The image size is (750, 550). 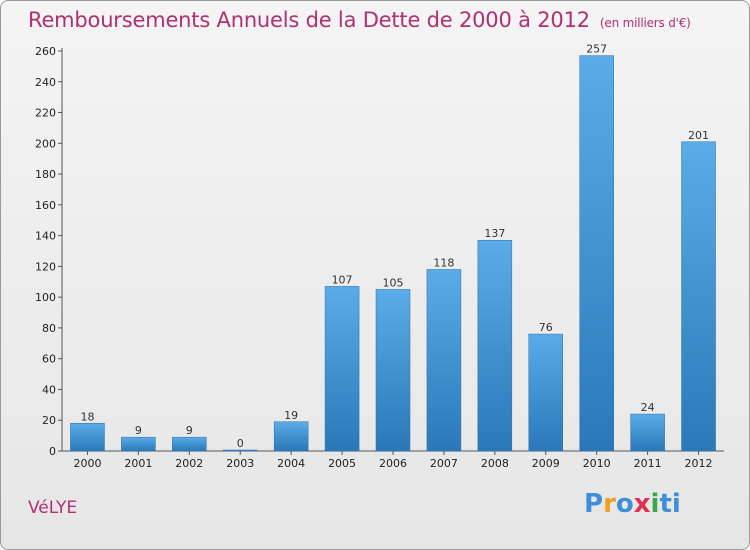 What do you see at coordinates (45, 51) in the screenshot?
I see `y-tick-label: 260` at bounding box center [45, 51].